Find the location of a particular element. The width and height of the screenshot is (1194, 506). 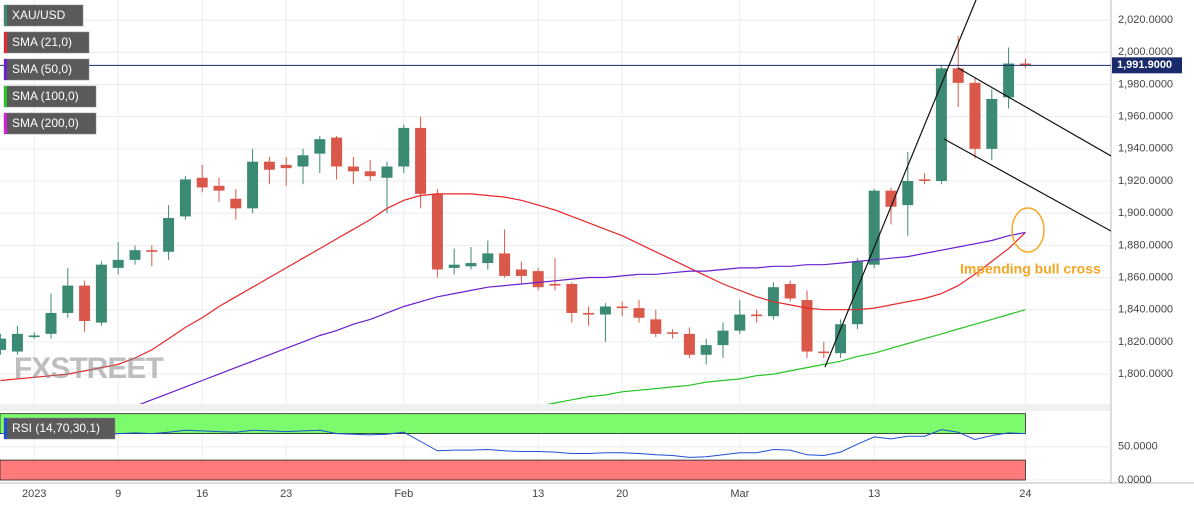

y-tick-label: 1,980.0000 is located at coordinates (1145, 84).